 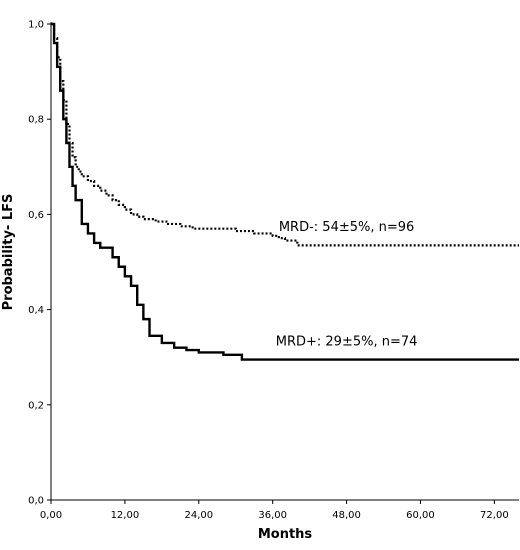 What do you see at coordinates (36, 25) in the screenshot?
I see `y-tick-label: 1,0` at bounding box center [36, 25].